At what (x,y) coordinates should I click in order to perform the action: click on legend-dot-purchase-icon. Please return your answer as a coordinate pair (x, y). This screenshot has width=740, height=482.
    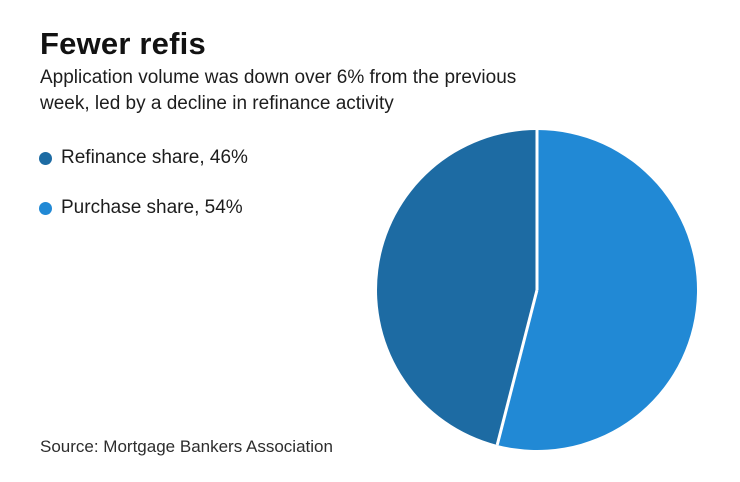
    Looking at the image, I should click on (45, 208).